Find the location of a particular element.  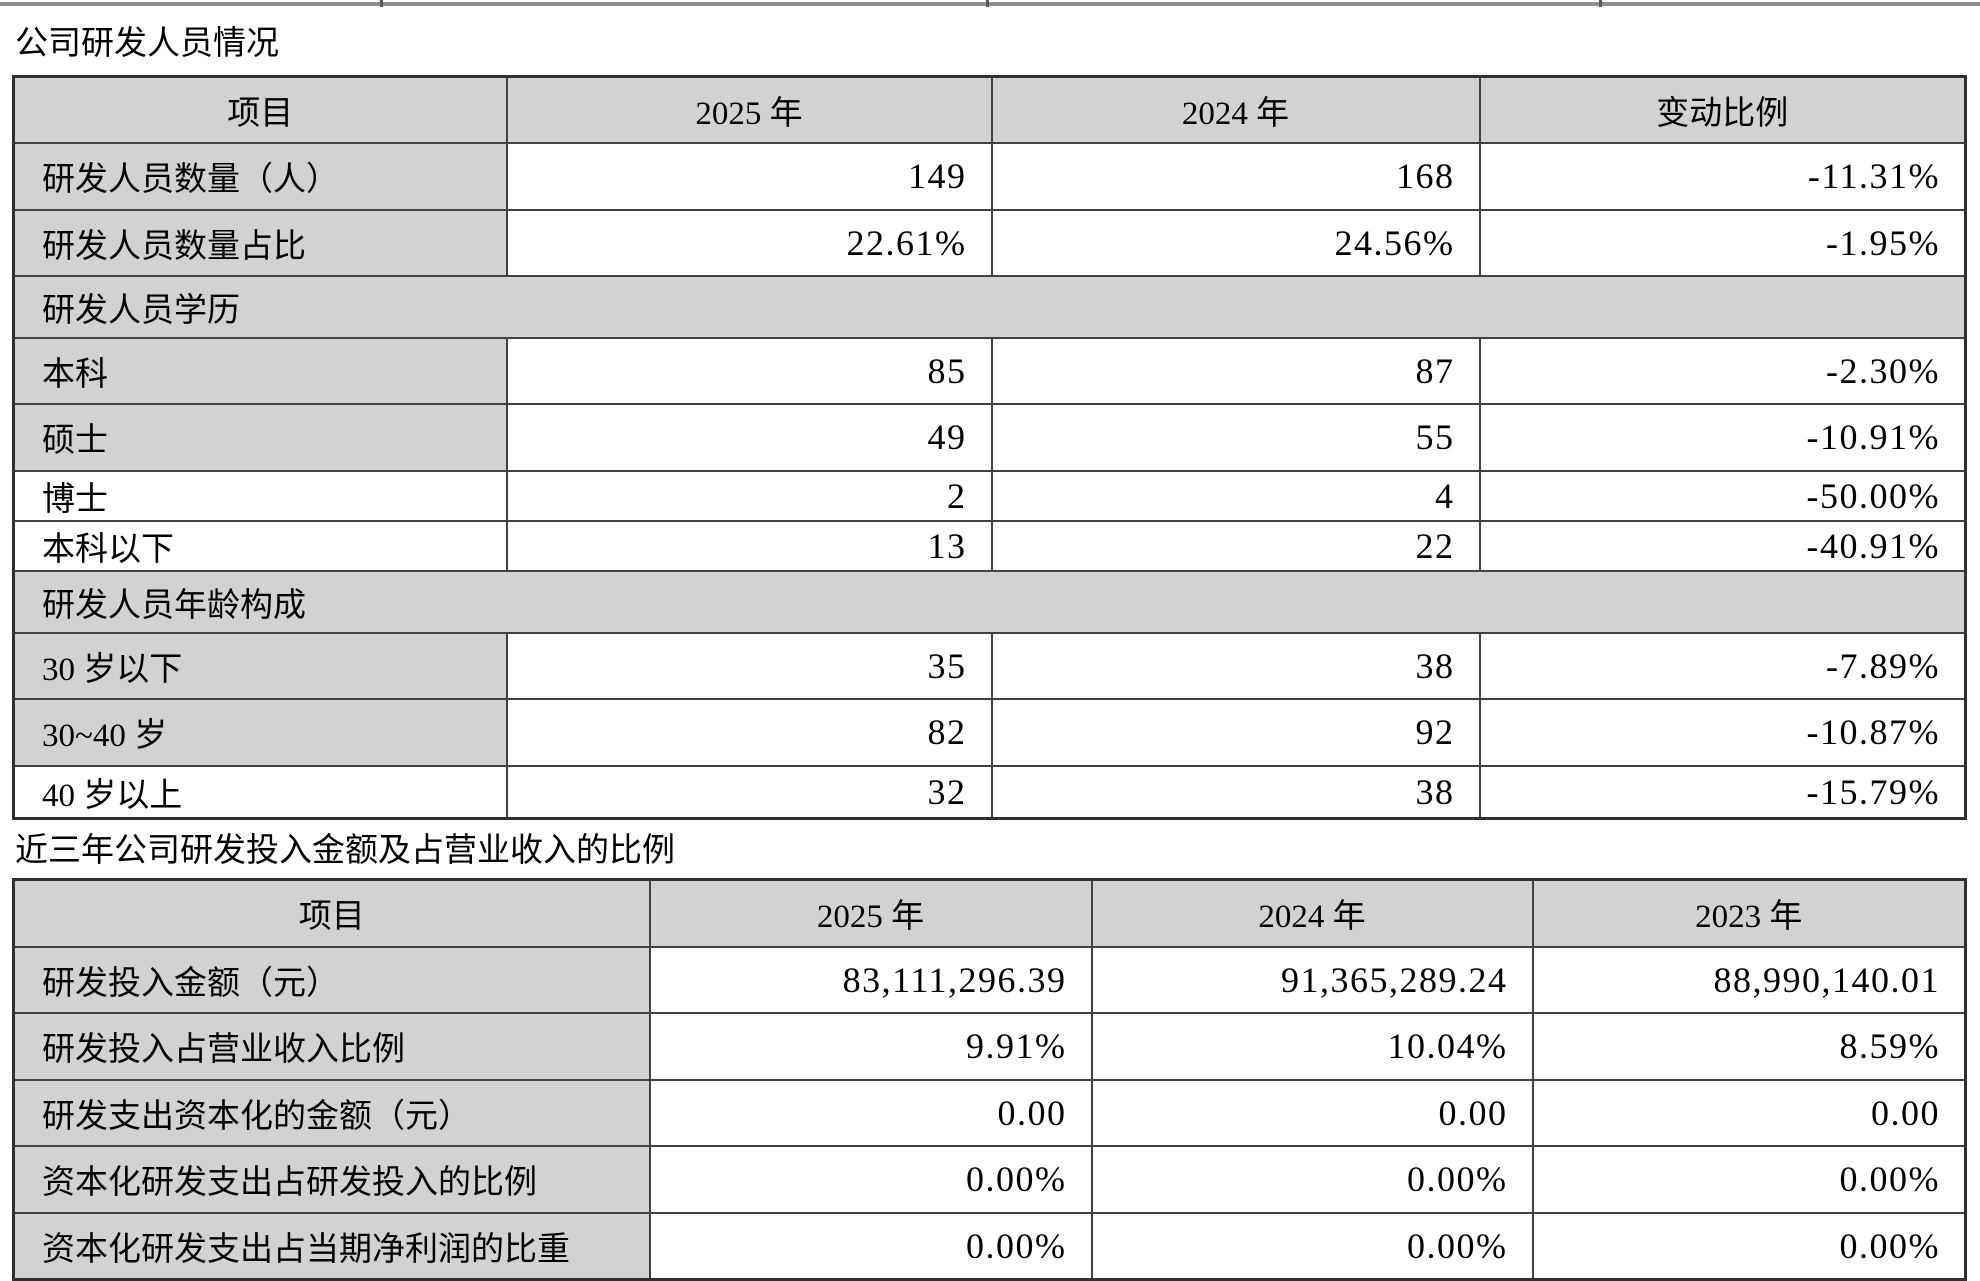

value-cell: -1.95% is located at coordinates (1722, 242).